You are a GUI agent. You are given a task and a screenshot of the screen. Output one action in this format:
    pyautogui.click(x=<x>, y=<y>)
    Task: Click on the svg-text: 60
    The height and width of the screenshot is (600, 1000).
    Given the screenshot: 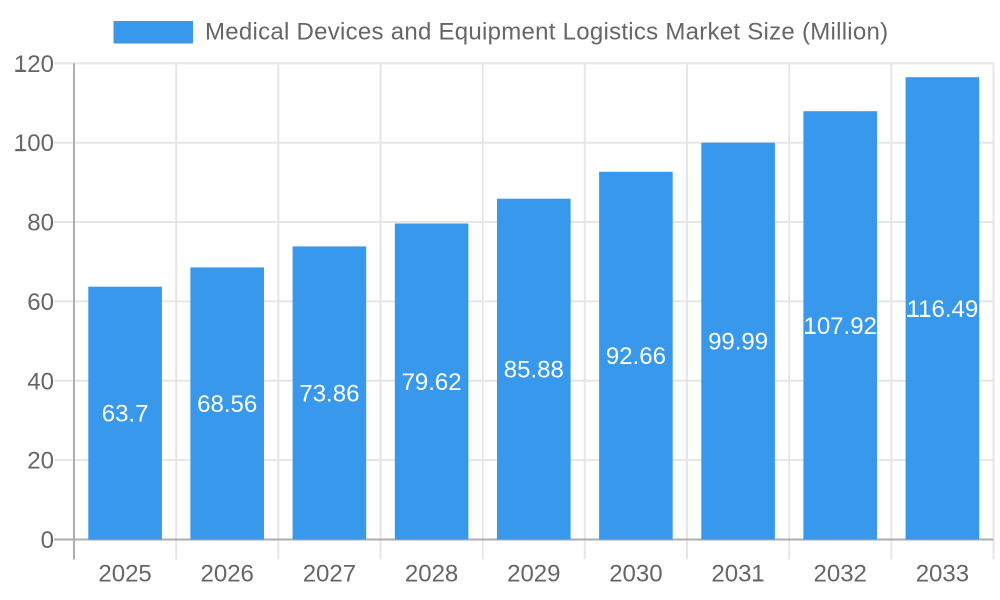 What is the action you would take?
    pyautogui.click(x=40, y=302)
    